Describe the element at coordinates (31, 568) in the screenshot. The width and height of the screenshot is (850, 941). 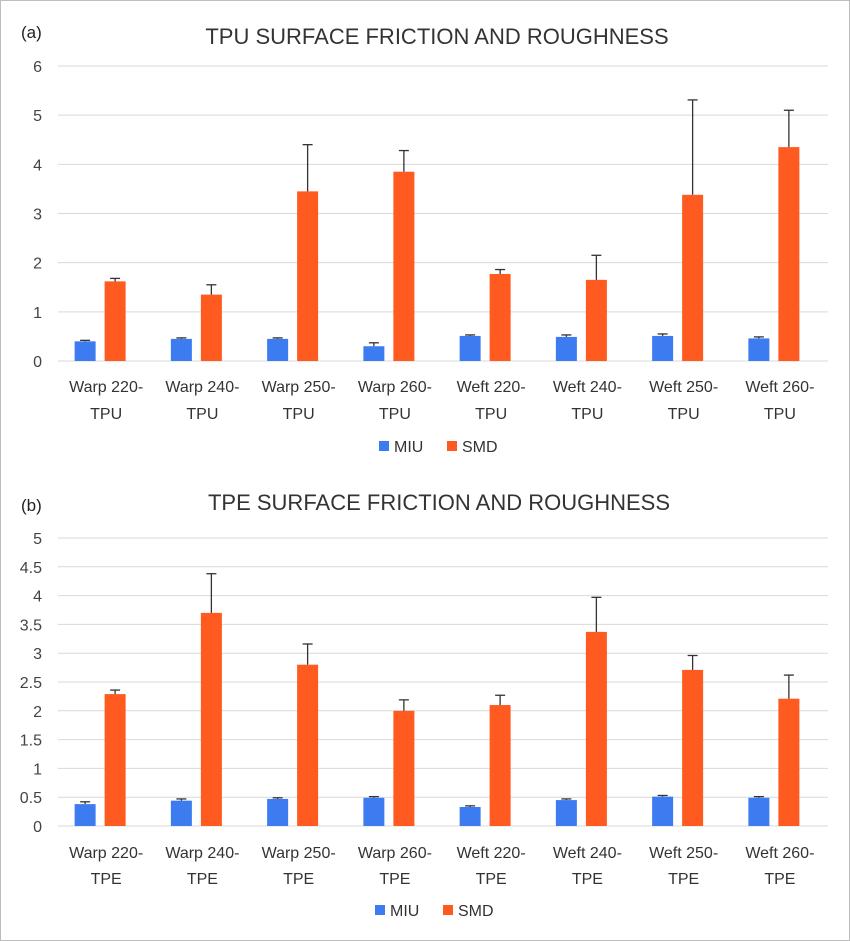
I see `y-tick-label: 4.5` at that location.